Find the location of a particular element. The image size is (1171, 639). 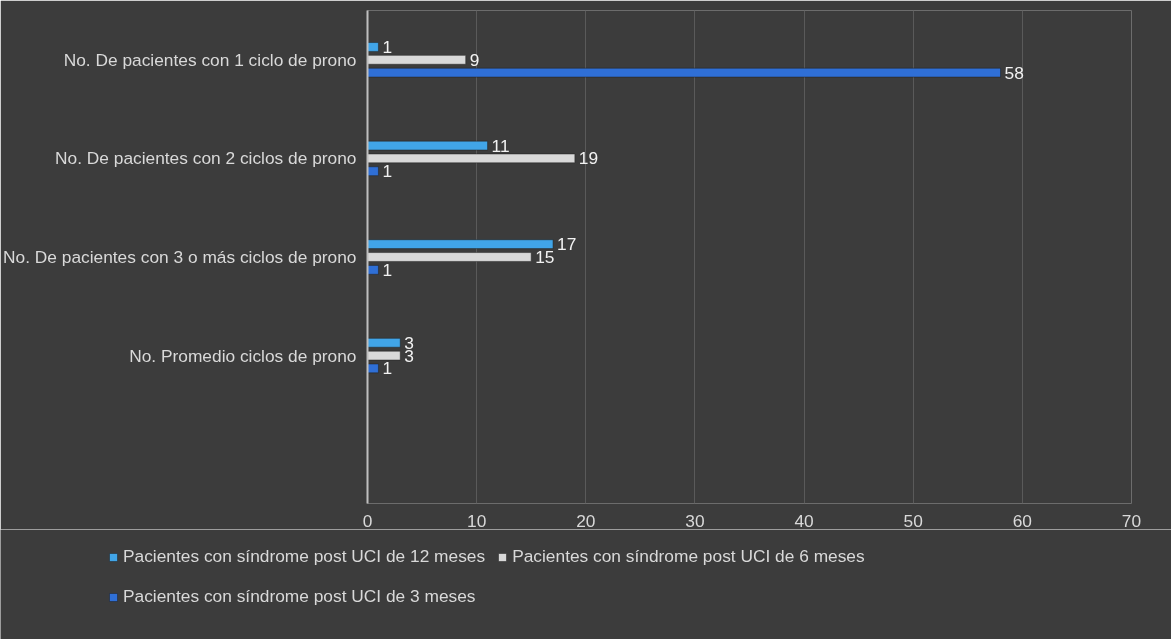

data-label: 58 is located at coordinates (1014, 72).